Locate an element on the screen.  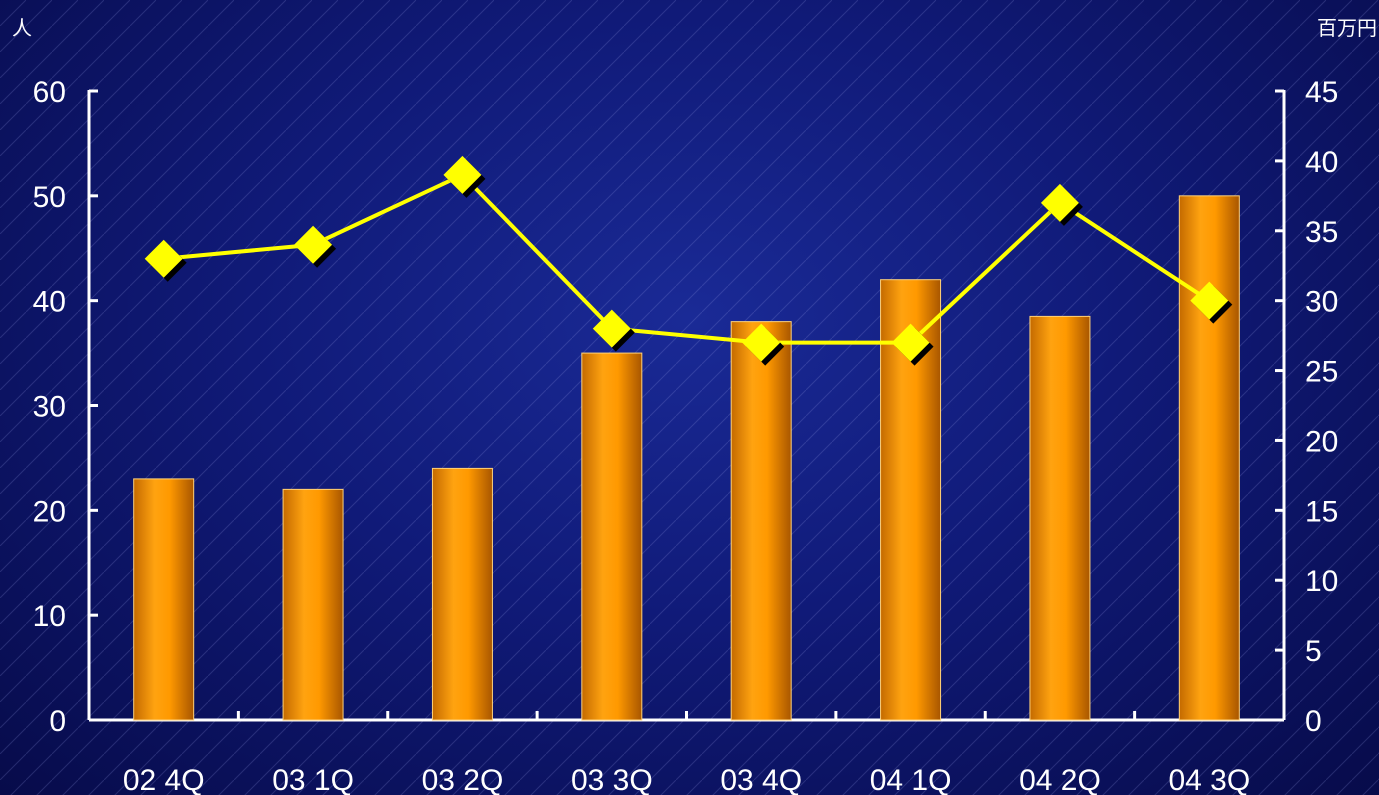
x-tick-label: 03 3Q is located at coordinates (612, 779).